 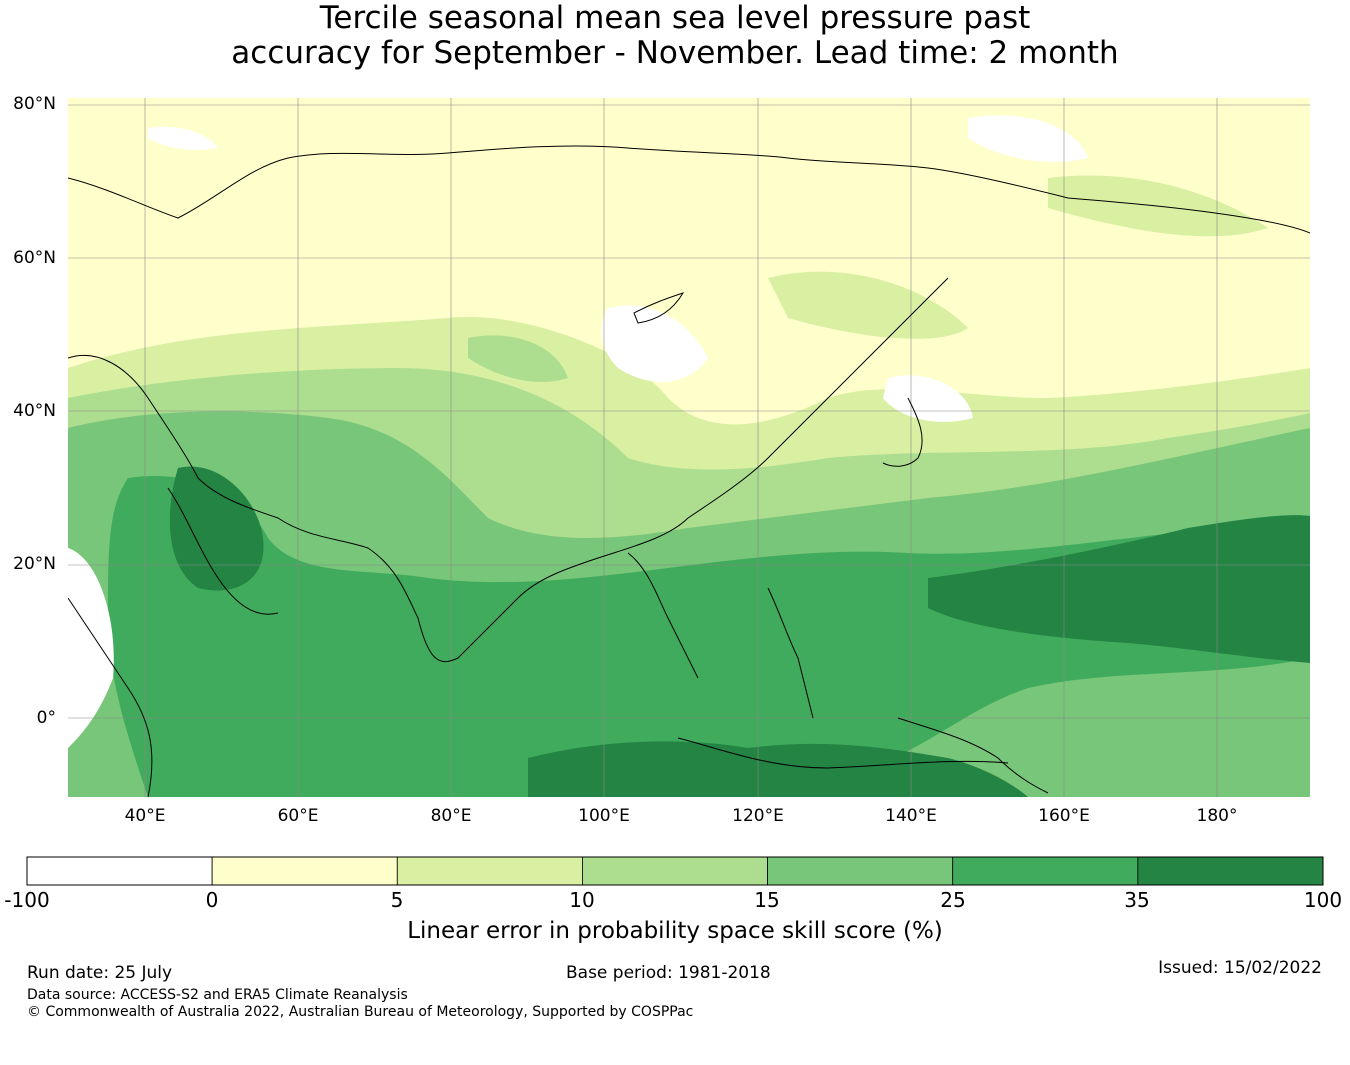 What do you see at coordinates (767, 900) in the screenshot?
I see `colorbar-tick-label: 15` at bounding box center [767, 900].